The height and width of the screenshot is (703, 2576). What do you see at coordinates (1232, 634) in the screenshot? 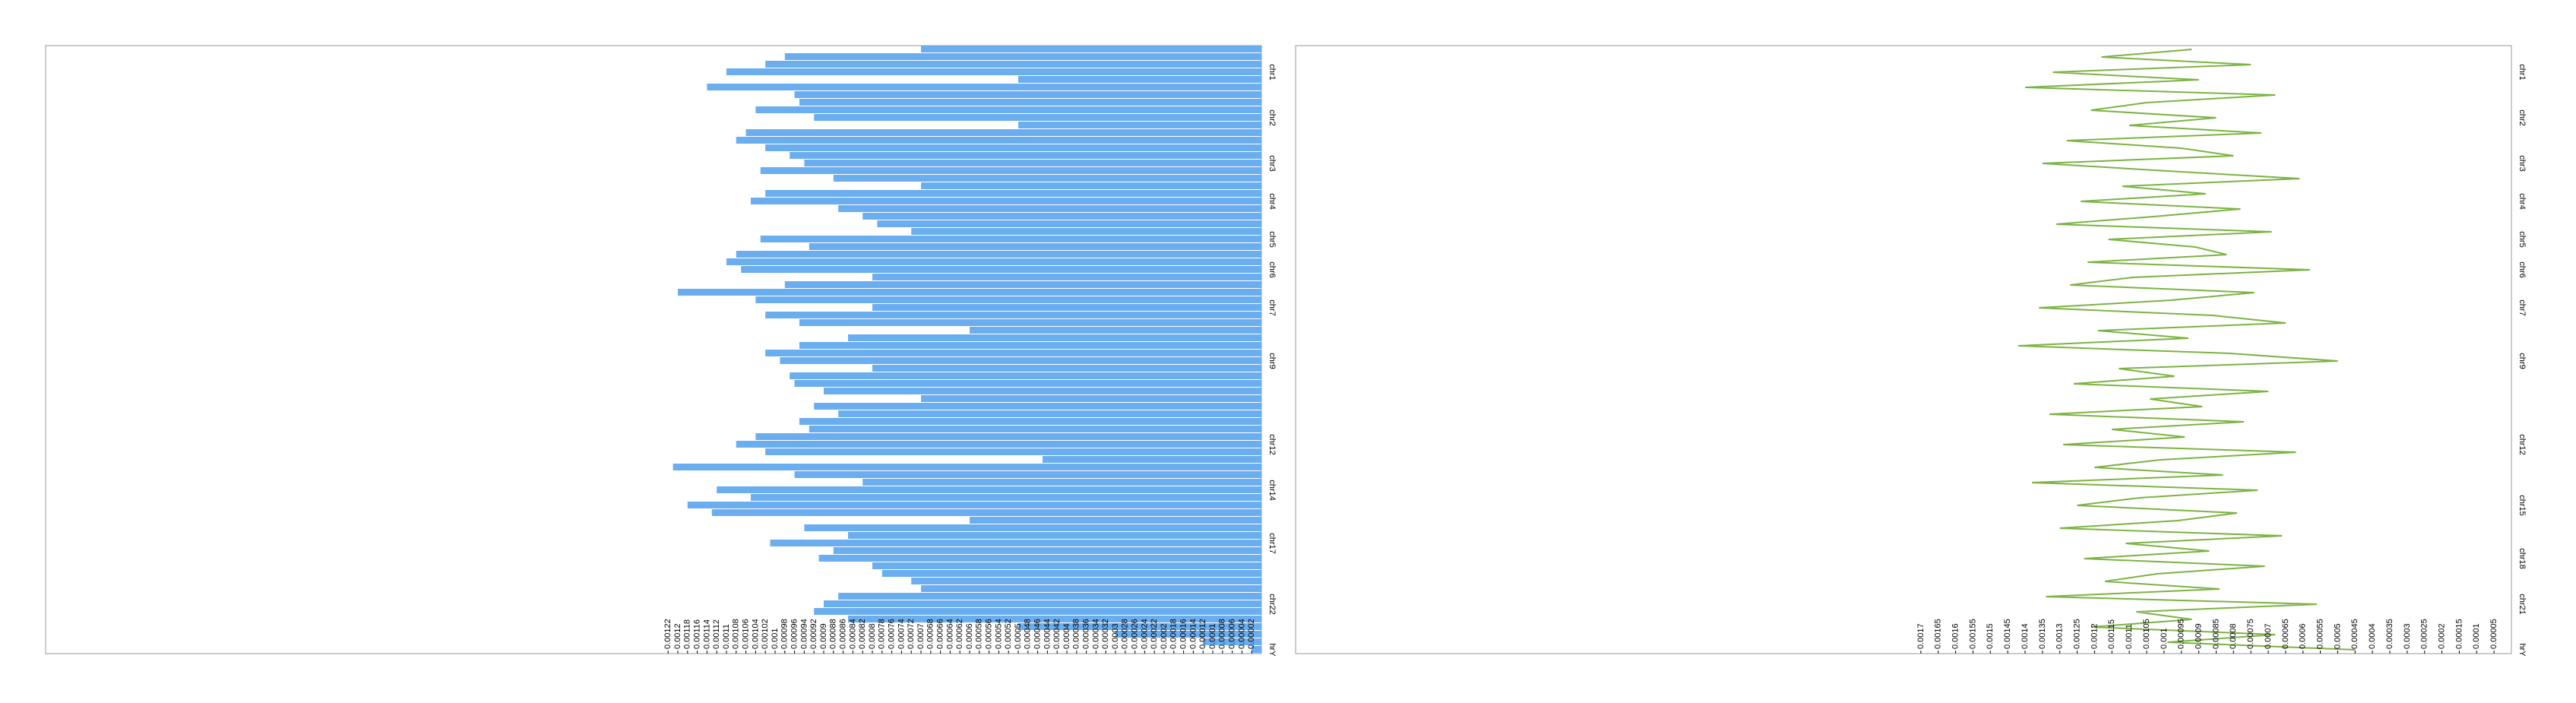
I see `x-tick-label: 0.00006` at bounding box center [1232, 634].